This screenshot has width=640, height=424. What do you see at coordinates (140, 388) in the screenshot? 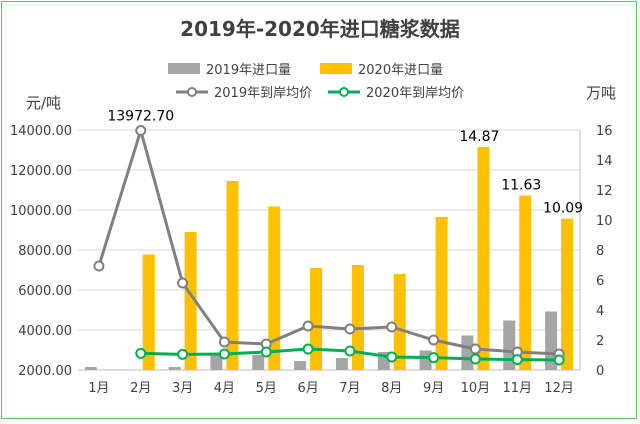
I see `x-tick-label: 2月` at bounding box center [140, 388].